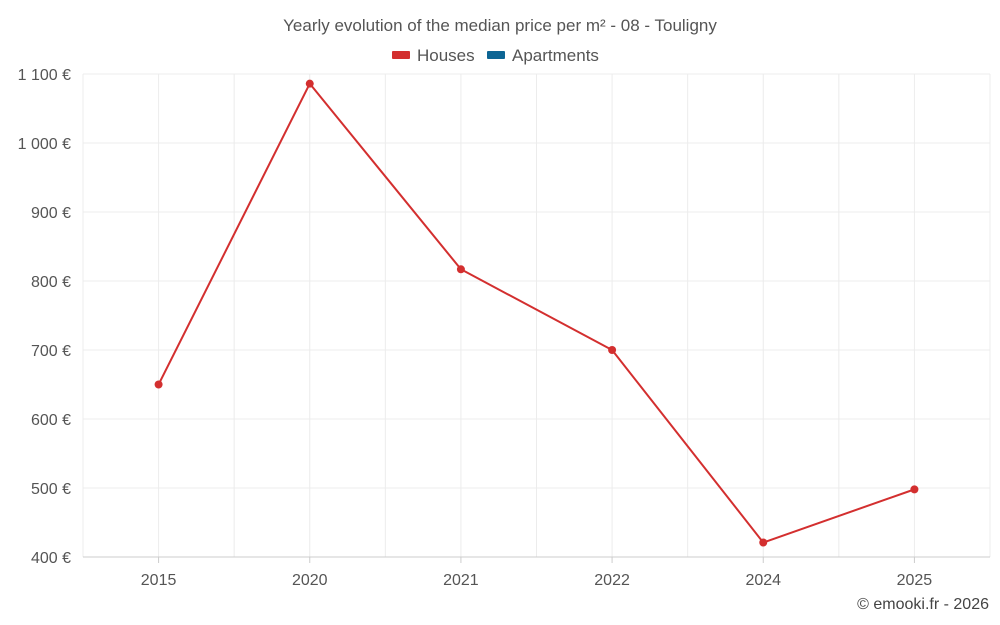 The image size is (1000, 625). What do you see at coordinates (461, 580) in the screenshot?
I see `x-tick-label: 2021` at bounding box center [461, 580].